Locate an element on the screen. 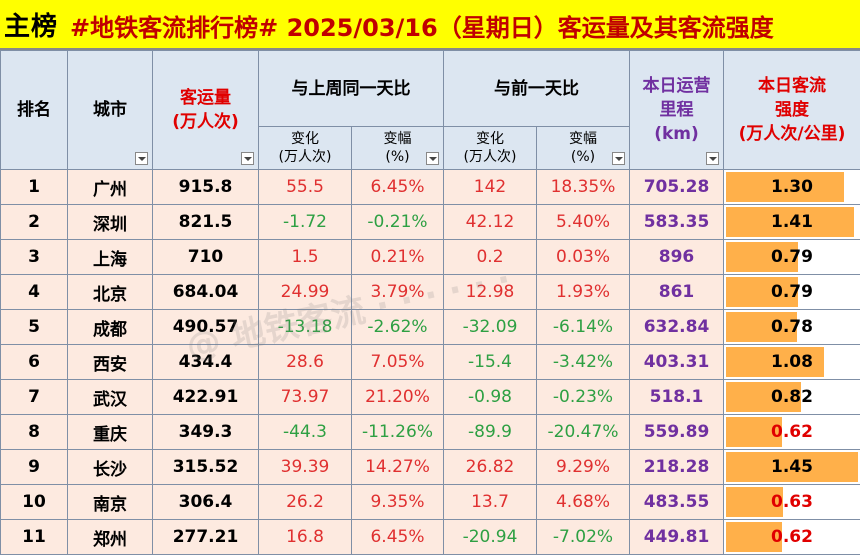  header-volume: 客运量 (万人次) is located at coordinates (206, 110).